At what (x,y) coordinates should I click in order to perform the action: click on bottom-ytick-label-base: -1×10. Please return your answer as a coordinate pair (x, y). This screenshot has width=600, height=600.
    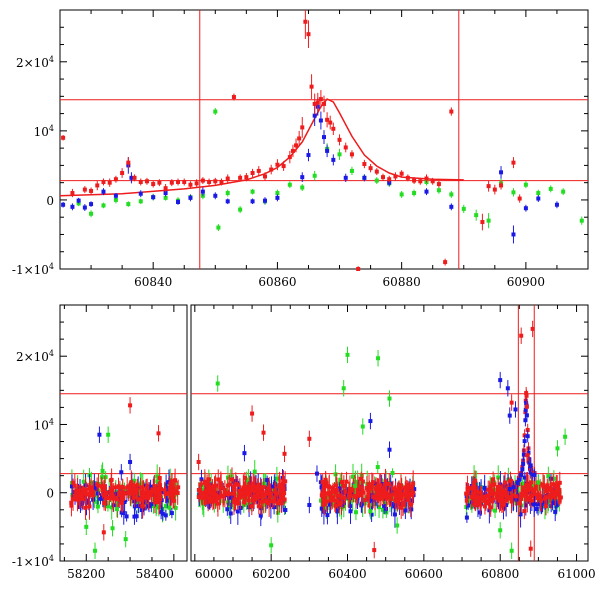
    Looking at the image, I should click on (30, 562).